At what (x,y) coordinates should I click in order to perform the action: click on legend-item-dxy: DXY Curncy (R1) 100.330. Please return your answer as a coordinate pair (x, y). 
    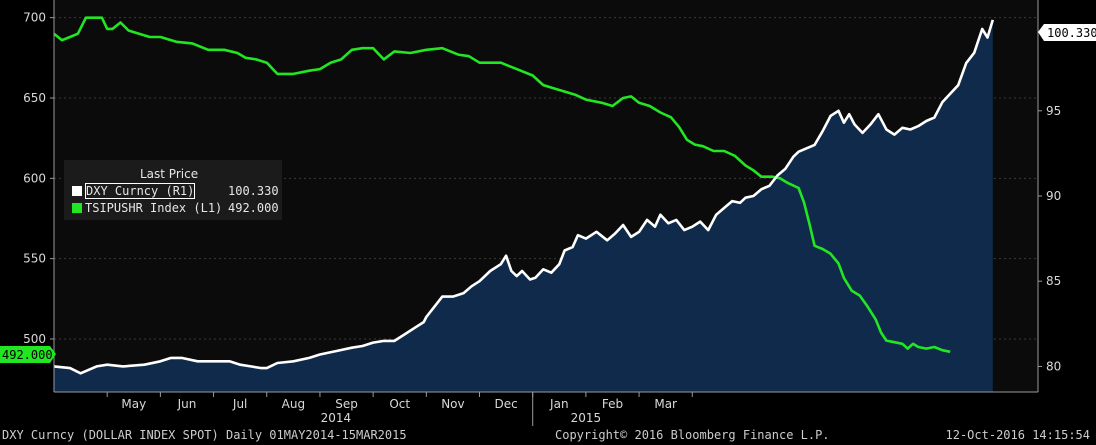
    Looking at the image, I should click on (175, 191).